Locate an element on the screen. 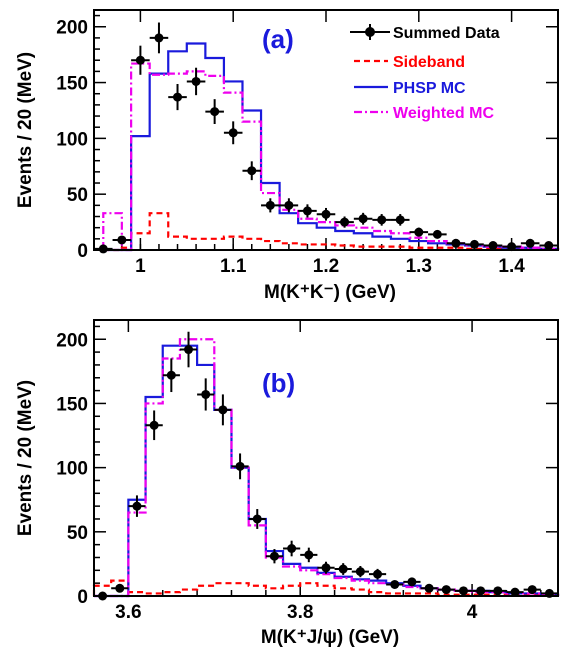 The height and width of the screenshot is (657, 565). legend-label-weighted-mc: Weighted MC is located at coordinates (443, 113).